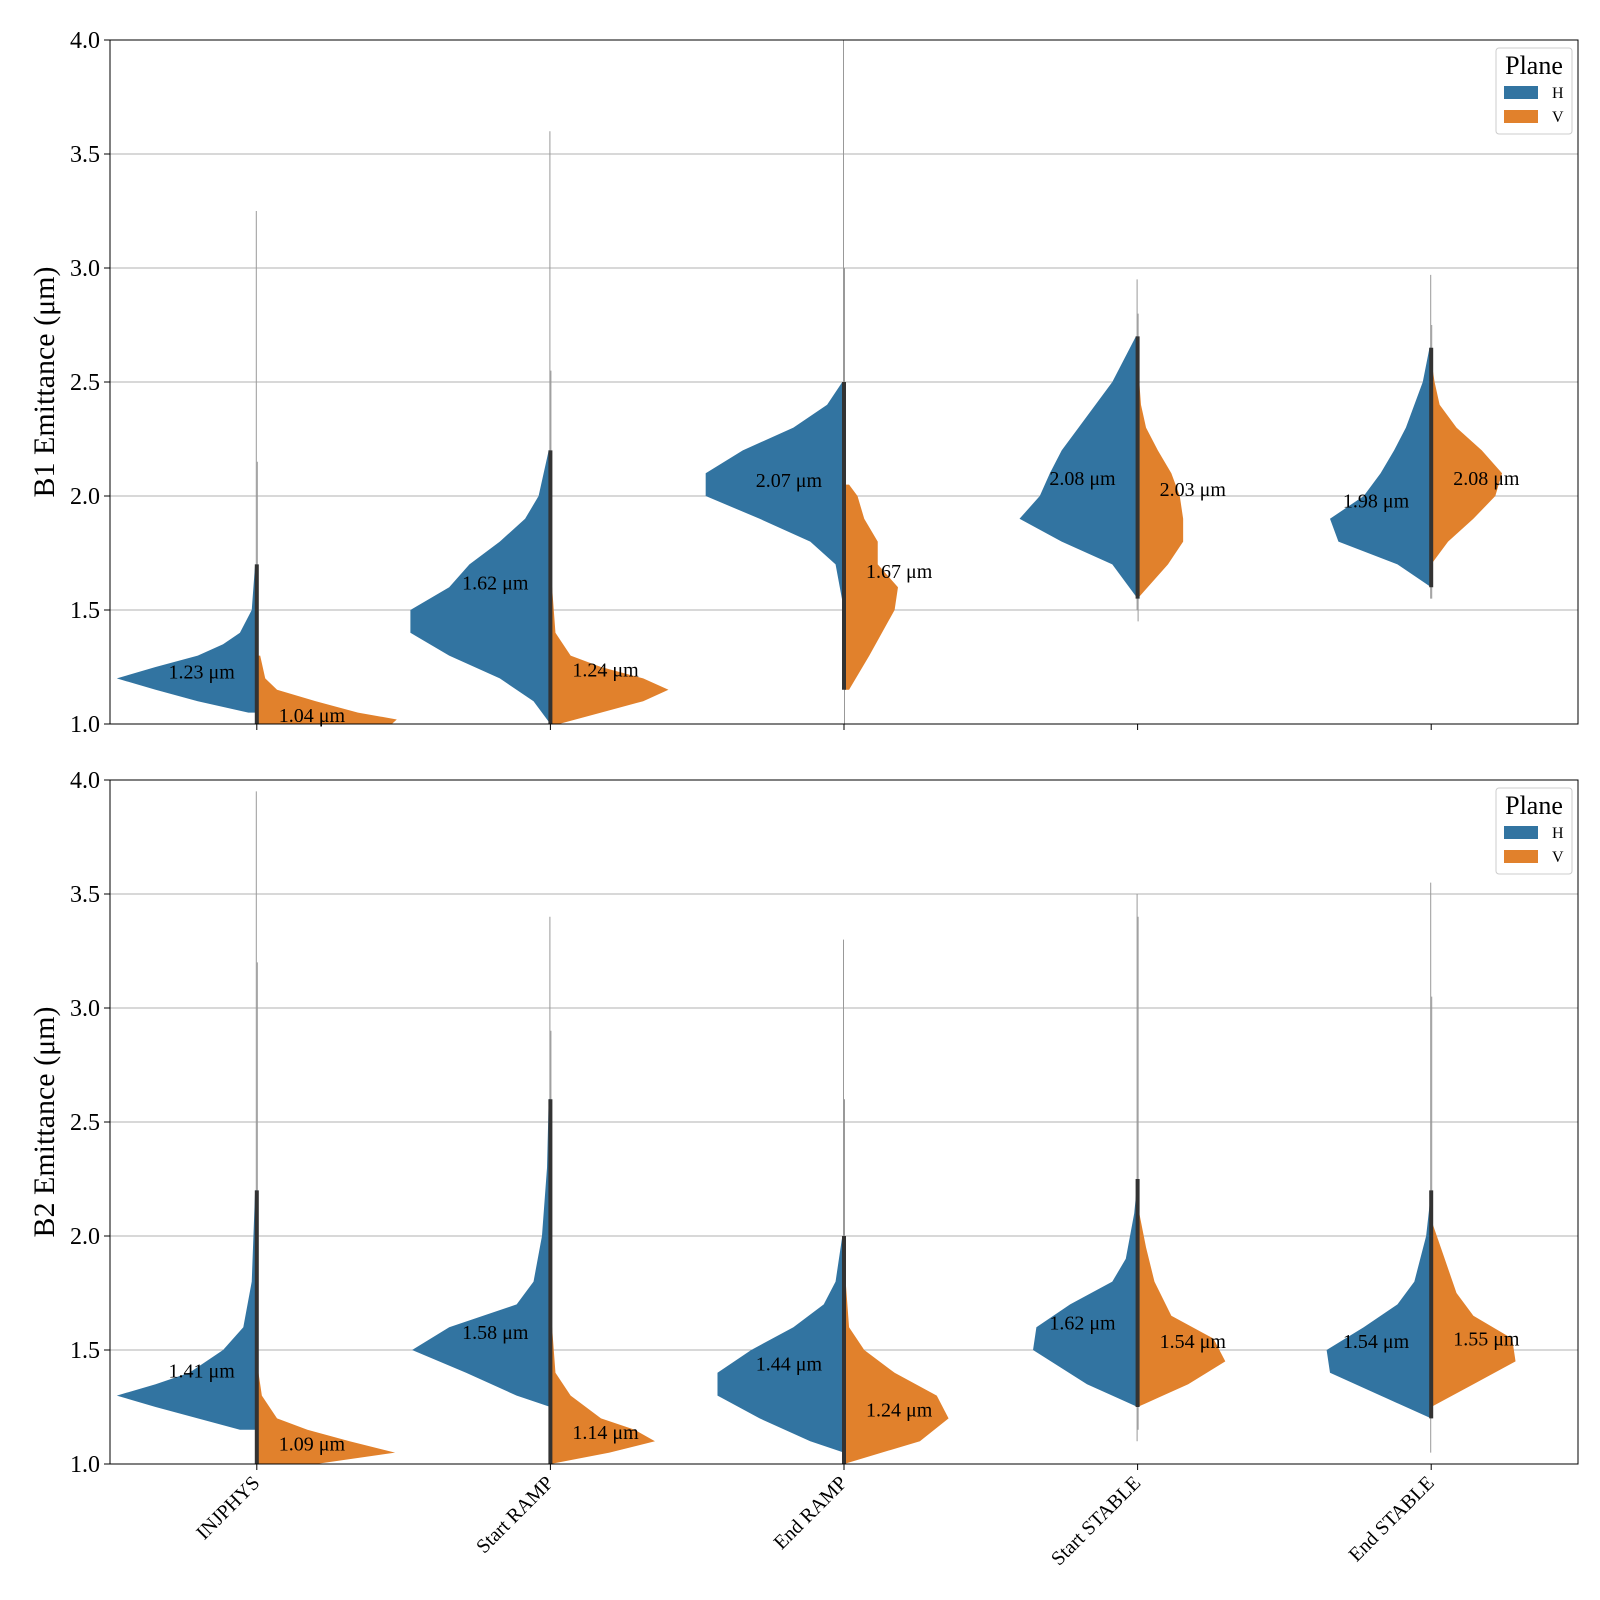 The height and width of the screenshot is (1600, 1600). What do you see at coordinates (1082, 1324) in the screenshot?
I see `median-label-h-start-stable-p2: 1.62 μm` at bounding box center [1082, 1324].